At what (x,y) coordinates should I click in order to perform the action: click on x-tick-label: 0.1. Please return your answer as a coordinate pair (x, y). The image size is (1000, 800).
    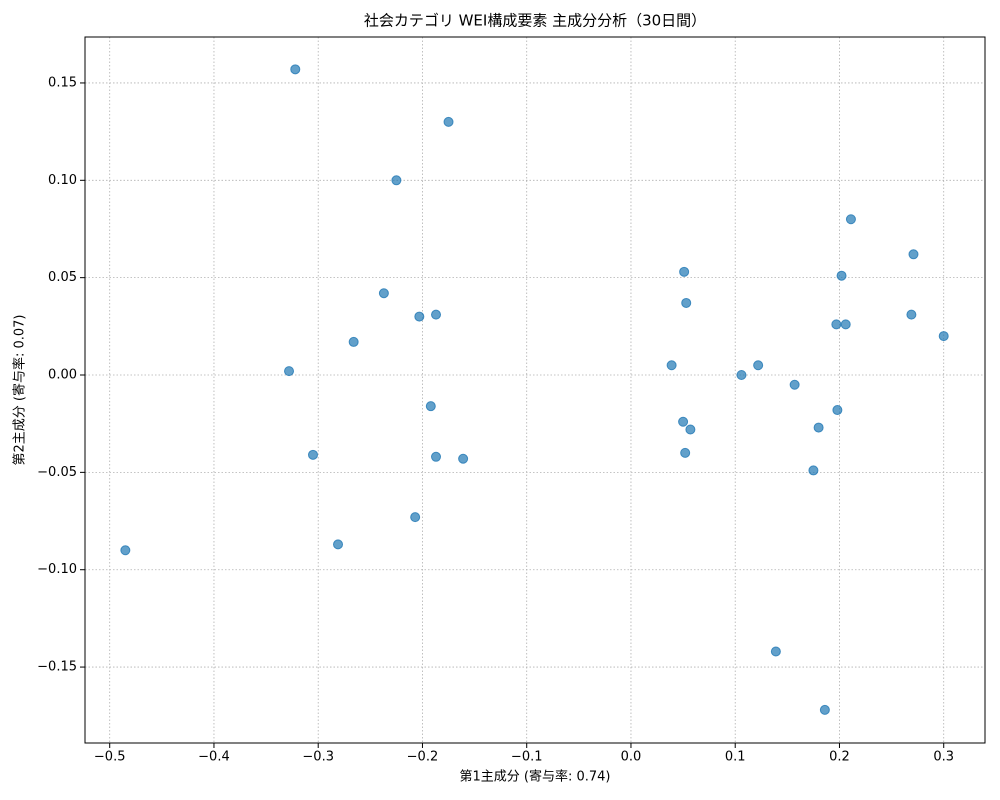
    Looking at the image, I should click on (735, 757).